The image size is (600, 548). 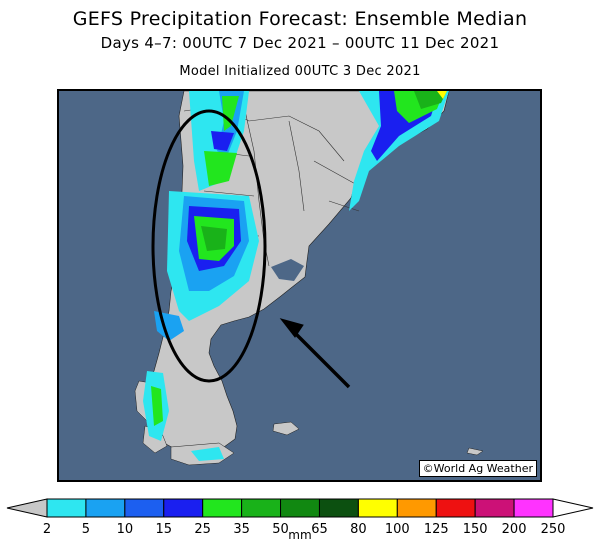 I want to click on colorbar-tick-label: 10, so click(x=125, y=529).